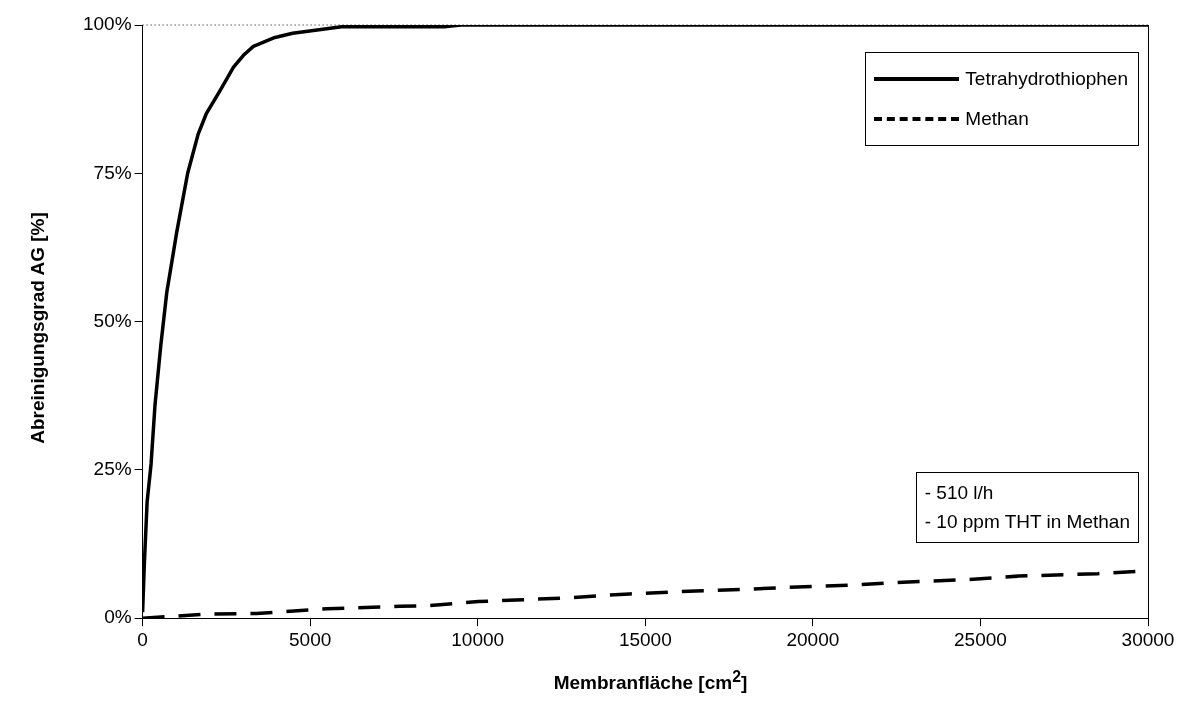 The image size is (1189, 715). What do you see at coordinates (1046, 79) in the screenshot?
I see `legend-label: Tetrahydrothiophen` at bounding box center [1046, 79].